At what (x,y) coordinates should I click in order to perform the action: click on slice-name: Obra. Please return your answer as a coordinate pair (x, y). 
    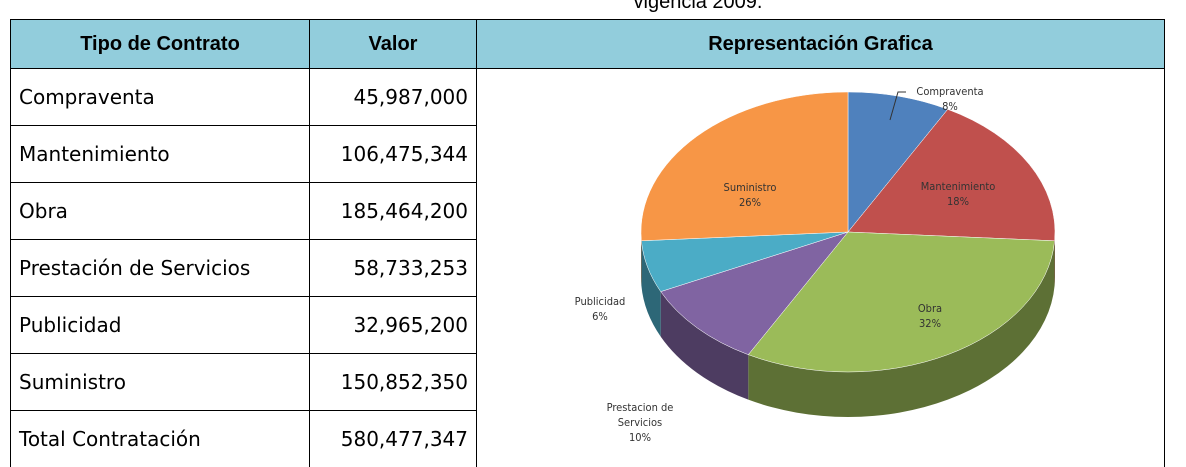
    Looking at the image, I should click on (930, 308).